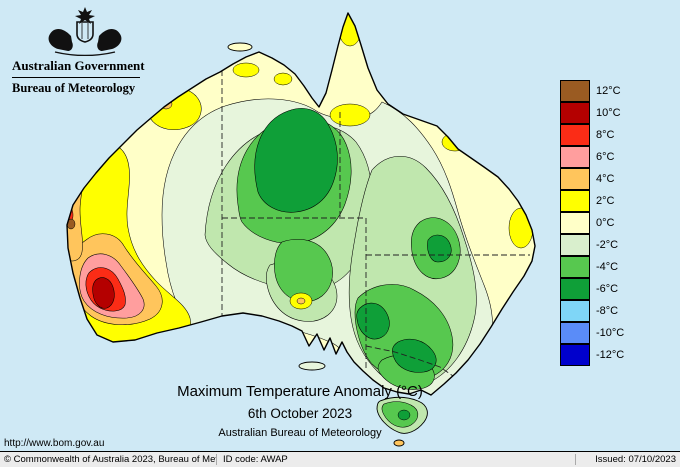 This screenshot has width=680, height=467. I want to click on tasmania-dark-green-spot, so click(404, 415).